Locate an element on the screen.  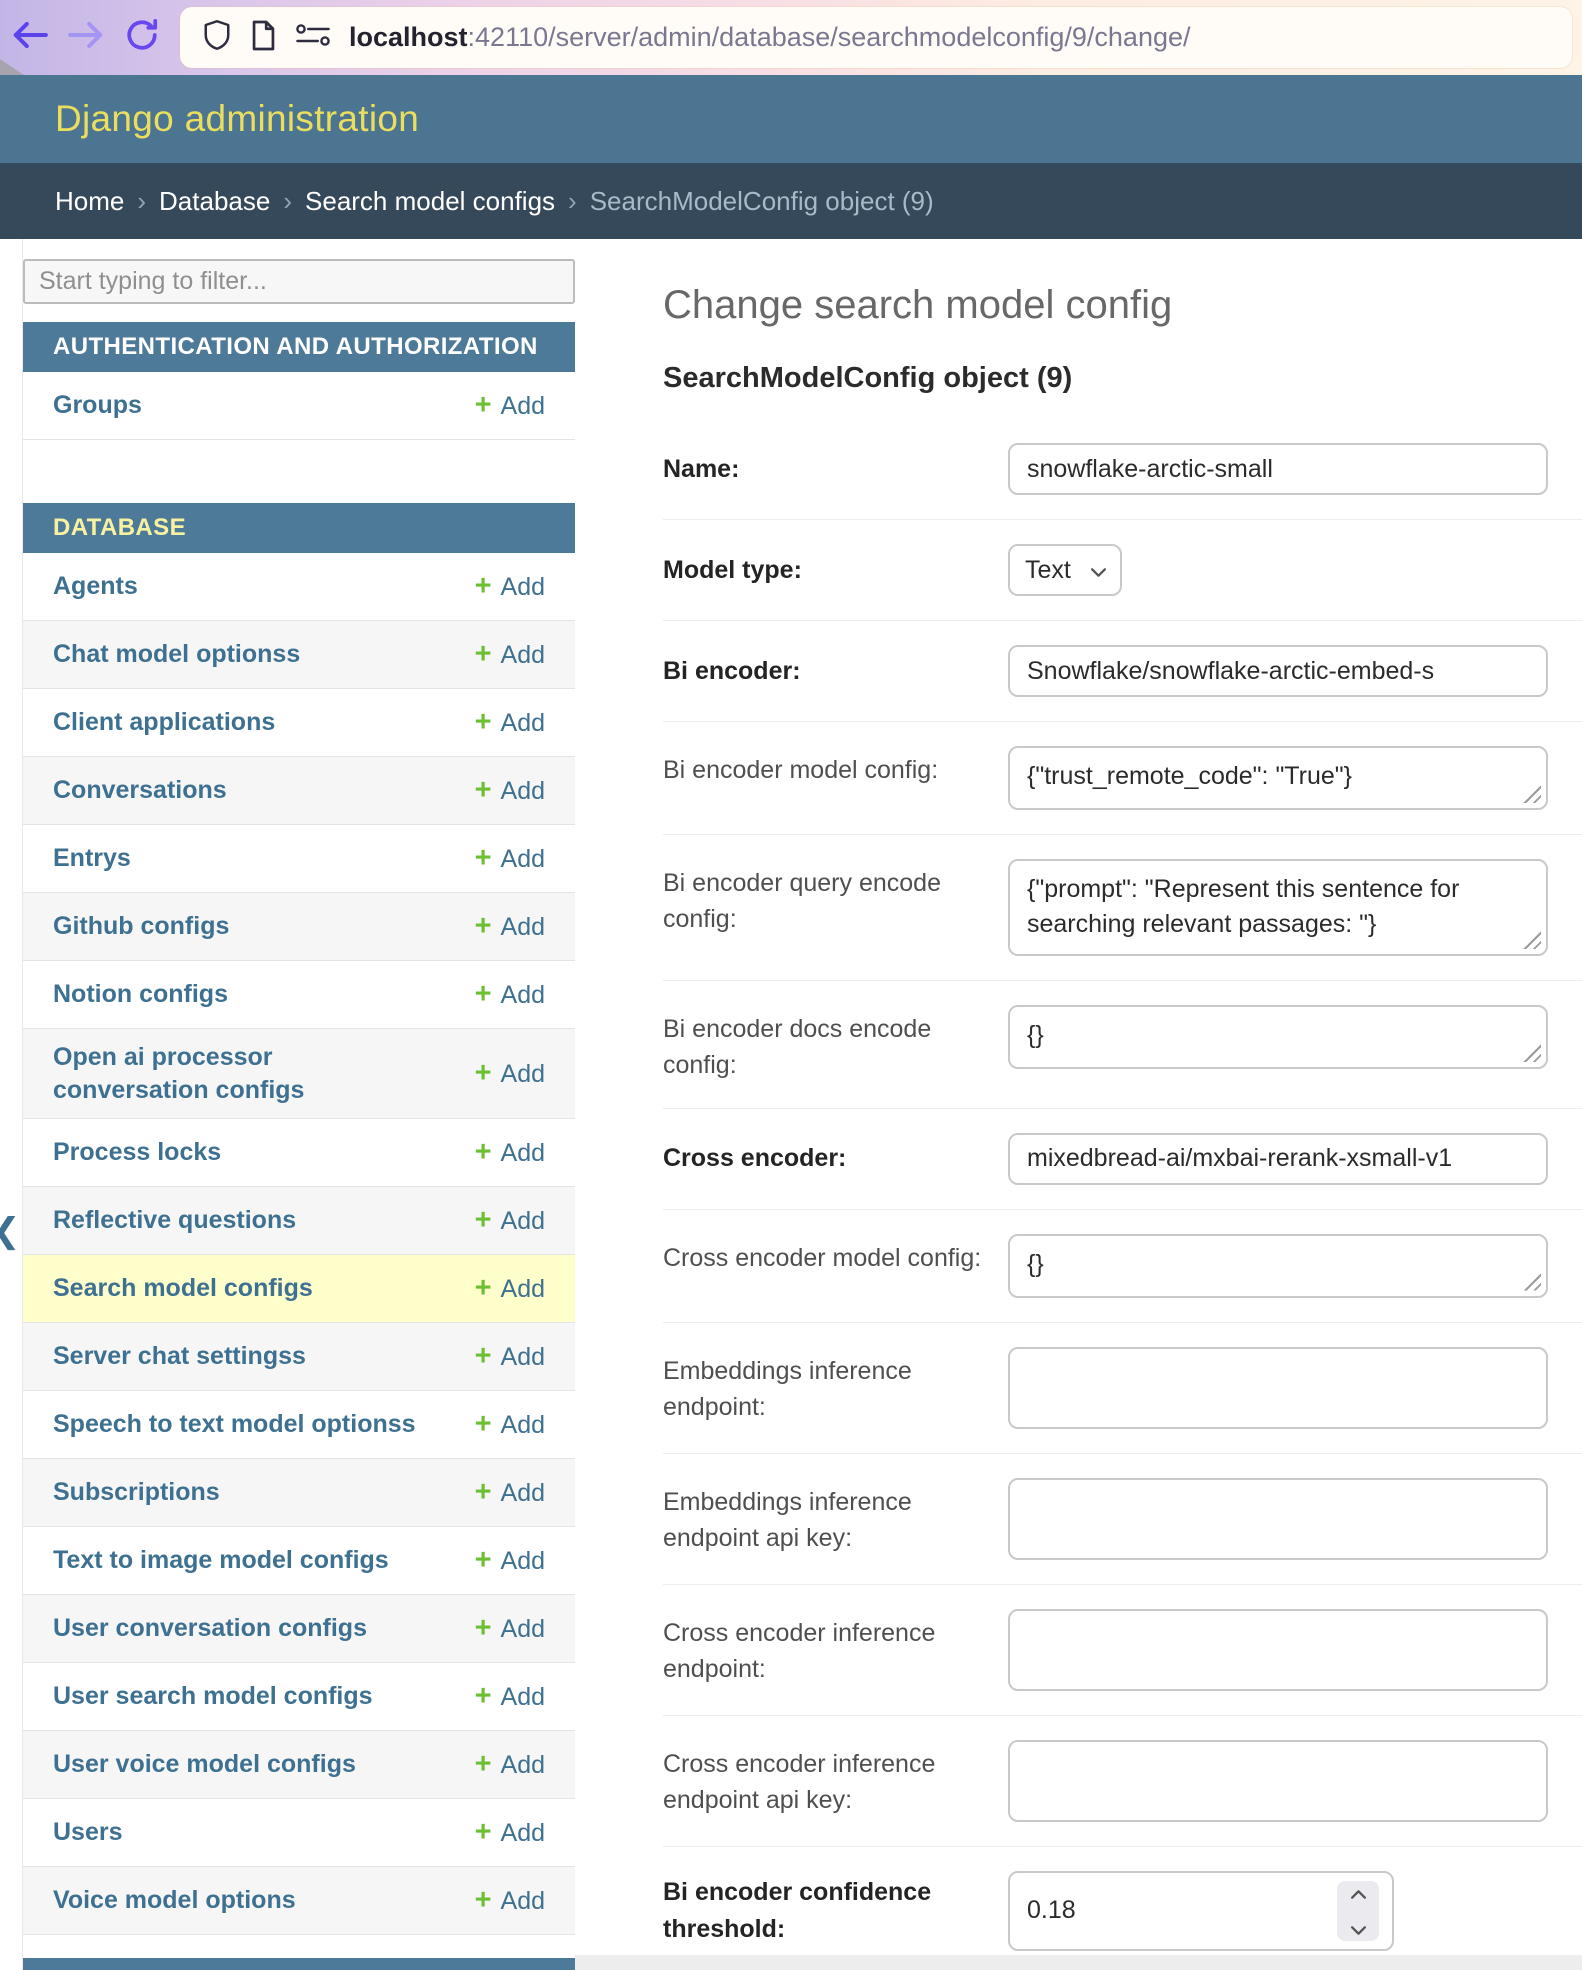
sidebar-item-users: Users + Add is located at coordinates (299, 1833).